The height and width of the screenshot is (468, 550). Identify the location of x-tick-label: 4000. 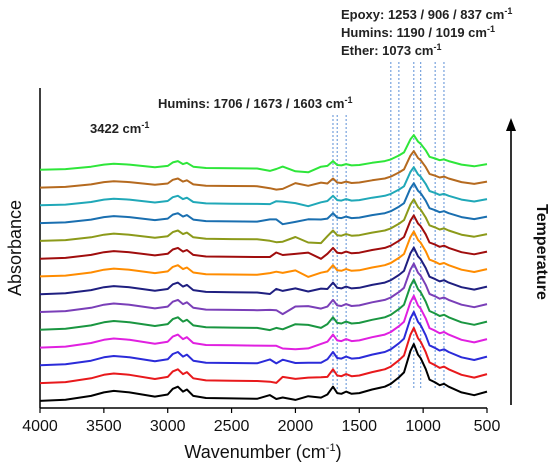
(40, 426).